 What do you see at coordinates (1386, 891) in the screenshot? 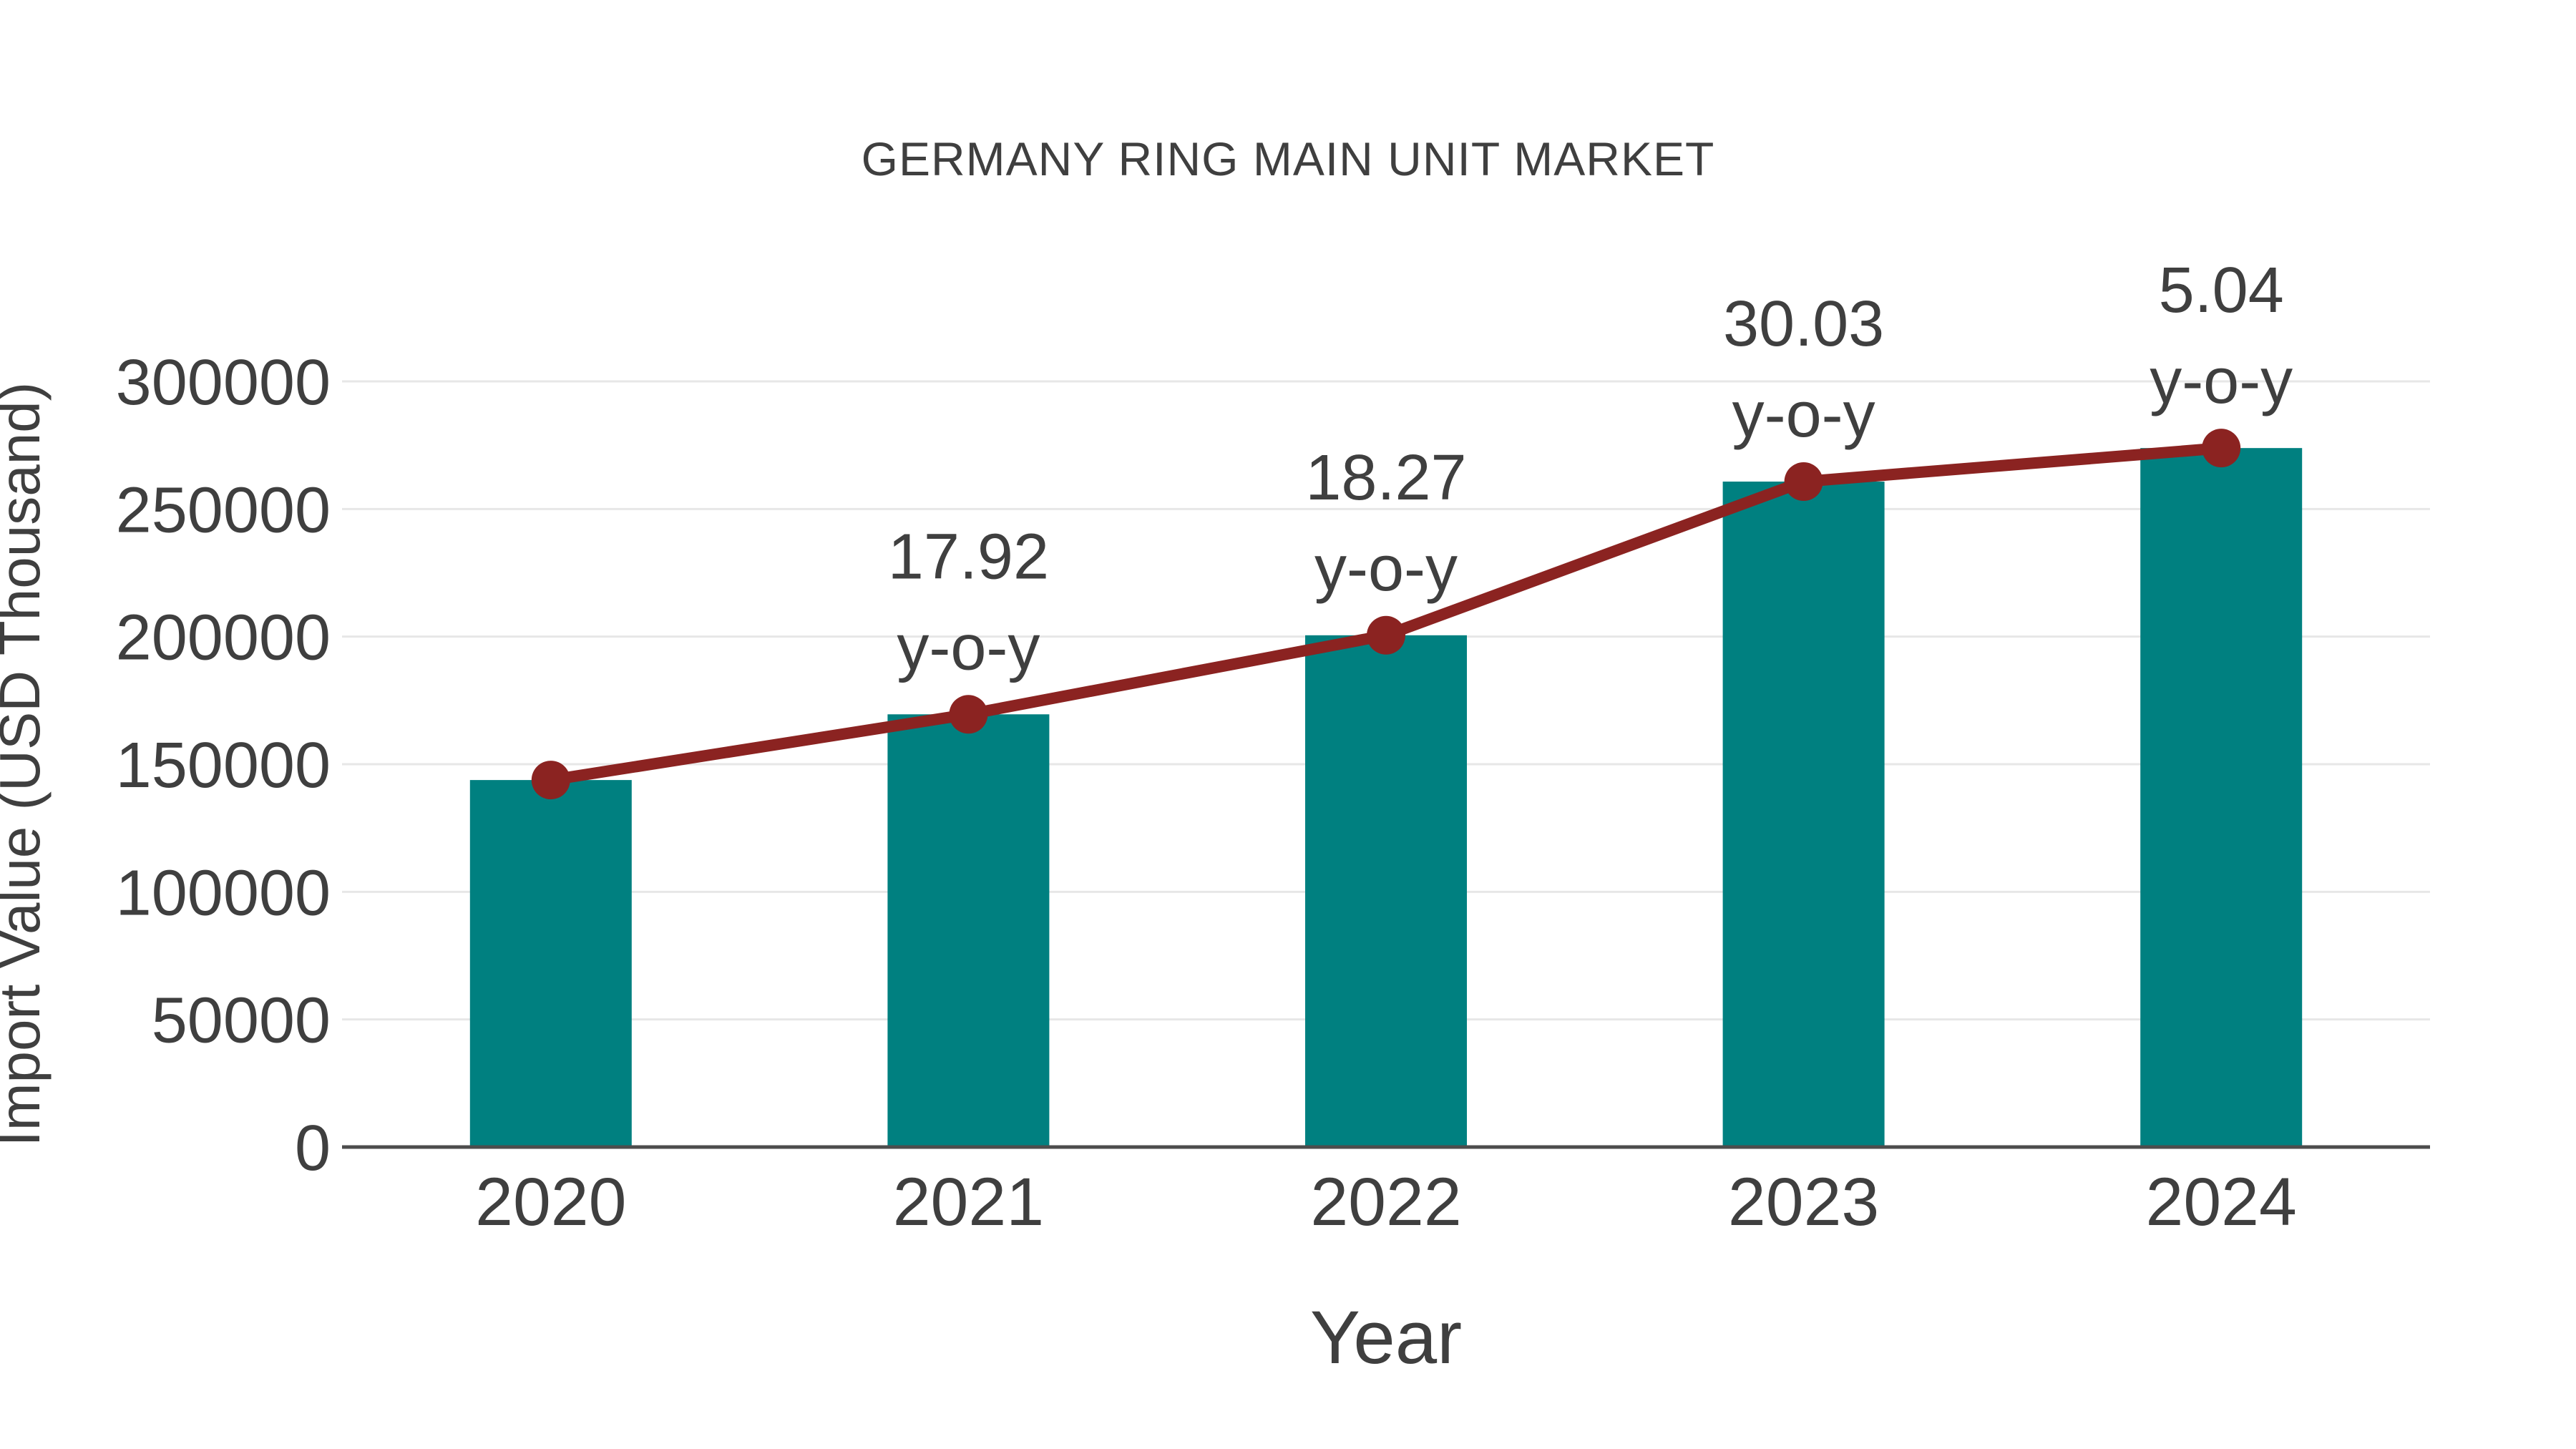
I see `bar-2022` at bounding box center [1386, 891].